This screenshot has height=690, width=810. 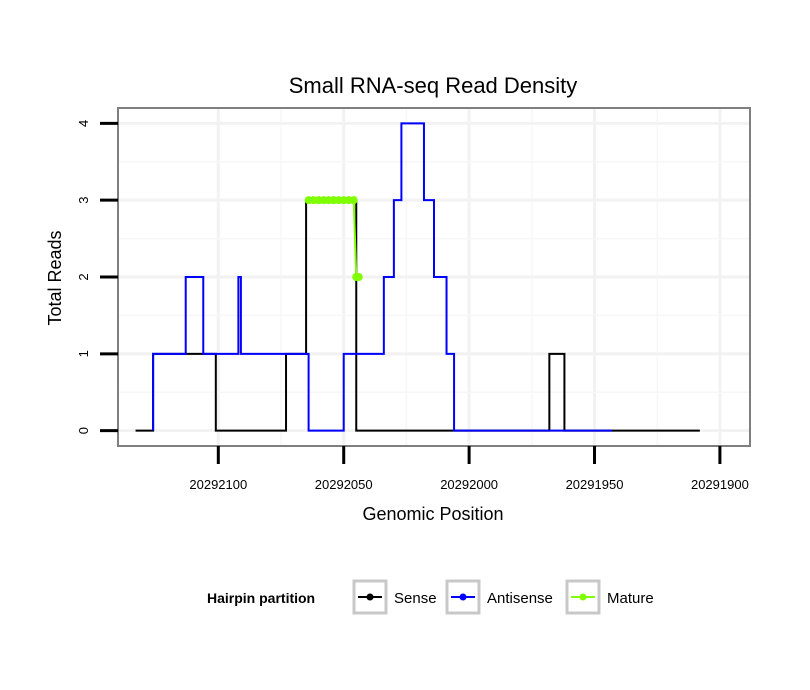 What do you see at coordinates (595, 484) in the screenshot?
I see `x-tick-label: 20291950` at bounding box center [595, 484].